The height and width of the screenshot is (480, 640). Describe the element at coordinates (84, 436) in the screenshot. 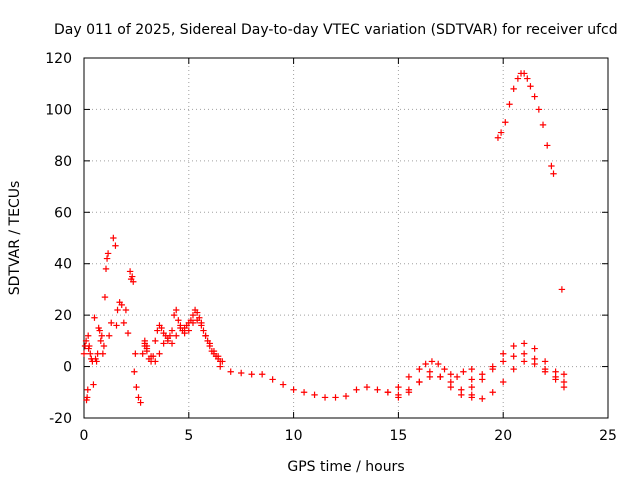

I see `x-tick-label: 0` at that location.